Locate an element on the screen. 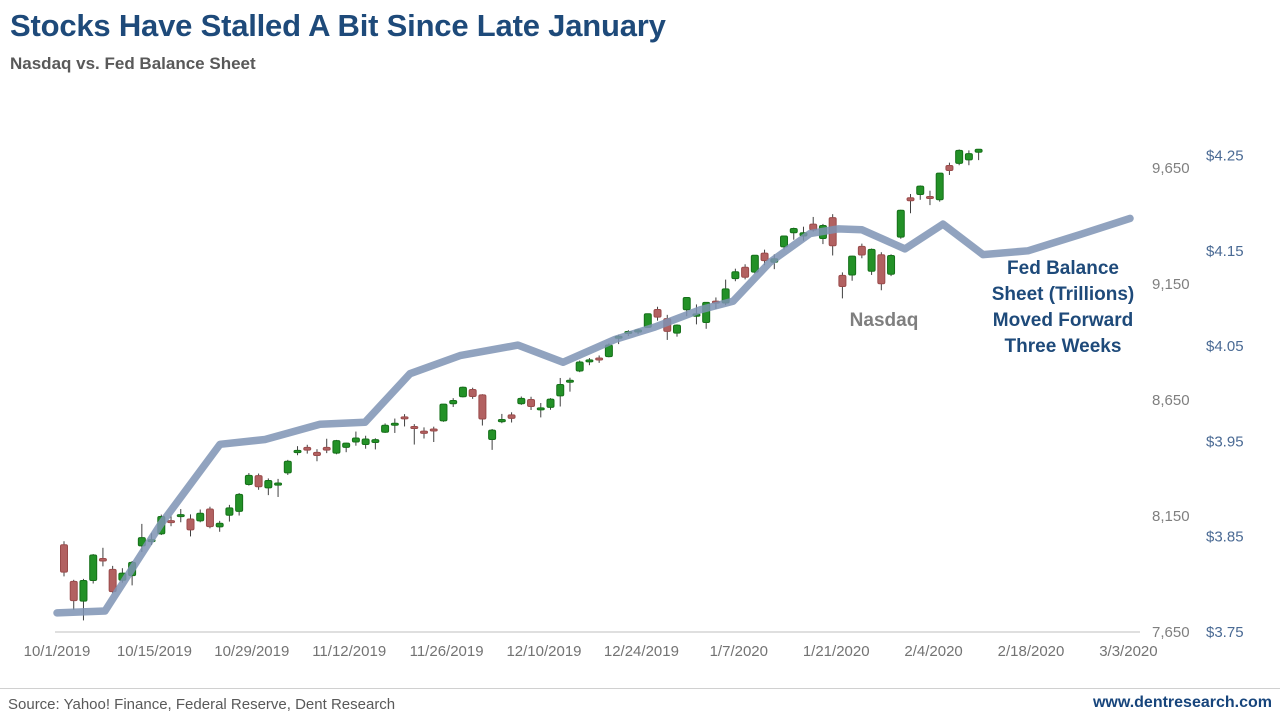 The width and height of the screenshot is (1280, 720). nasdaq-axis-label: 8,650 is located at coordinates (1171, 400).